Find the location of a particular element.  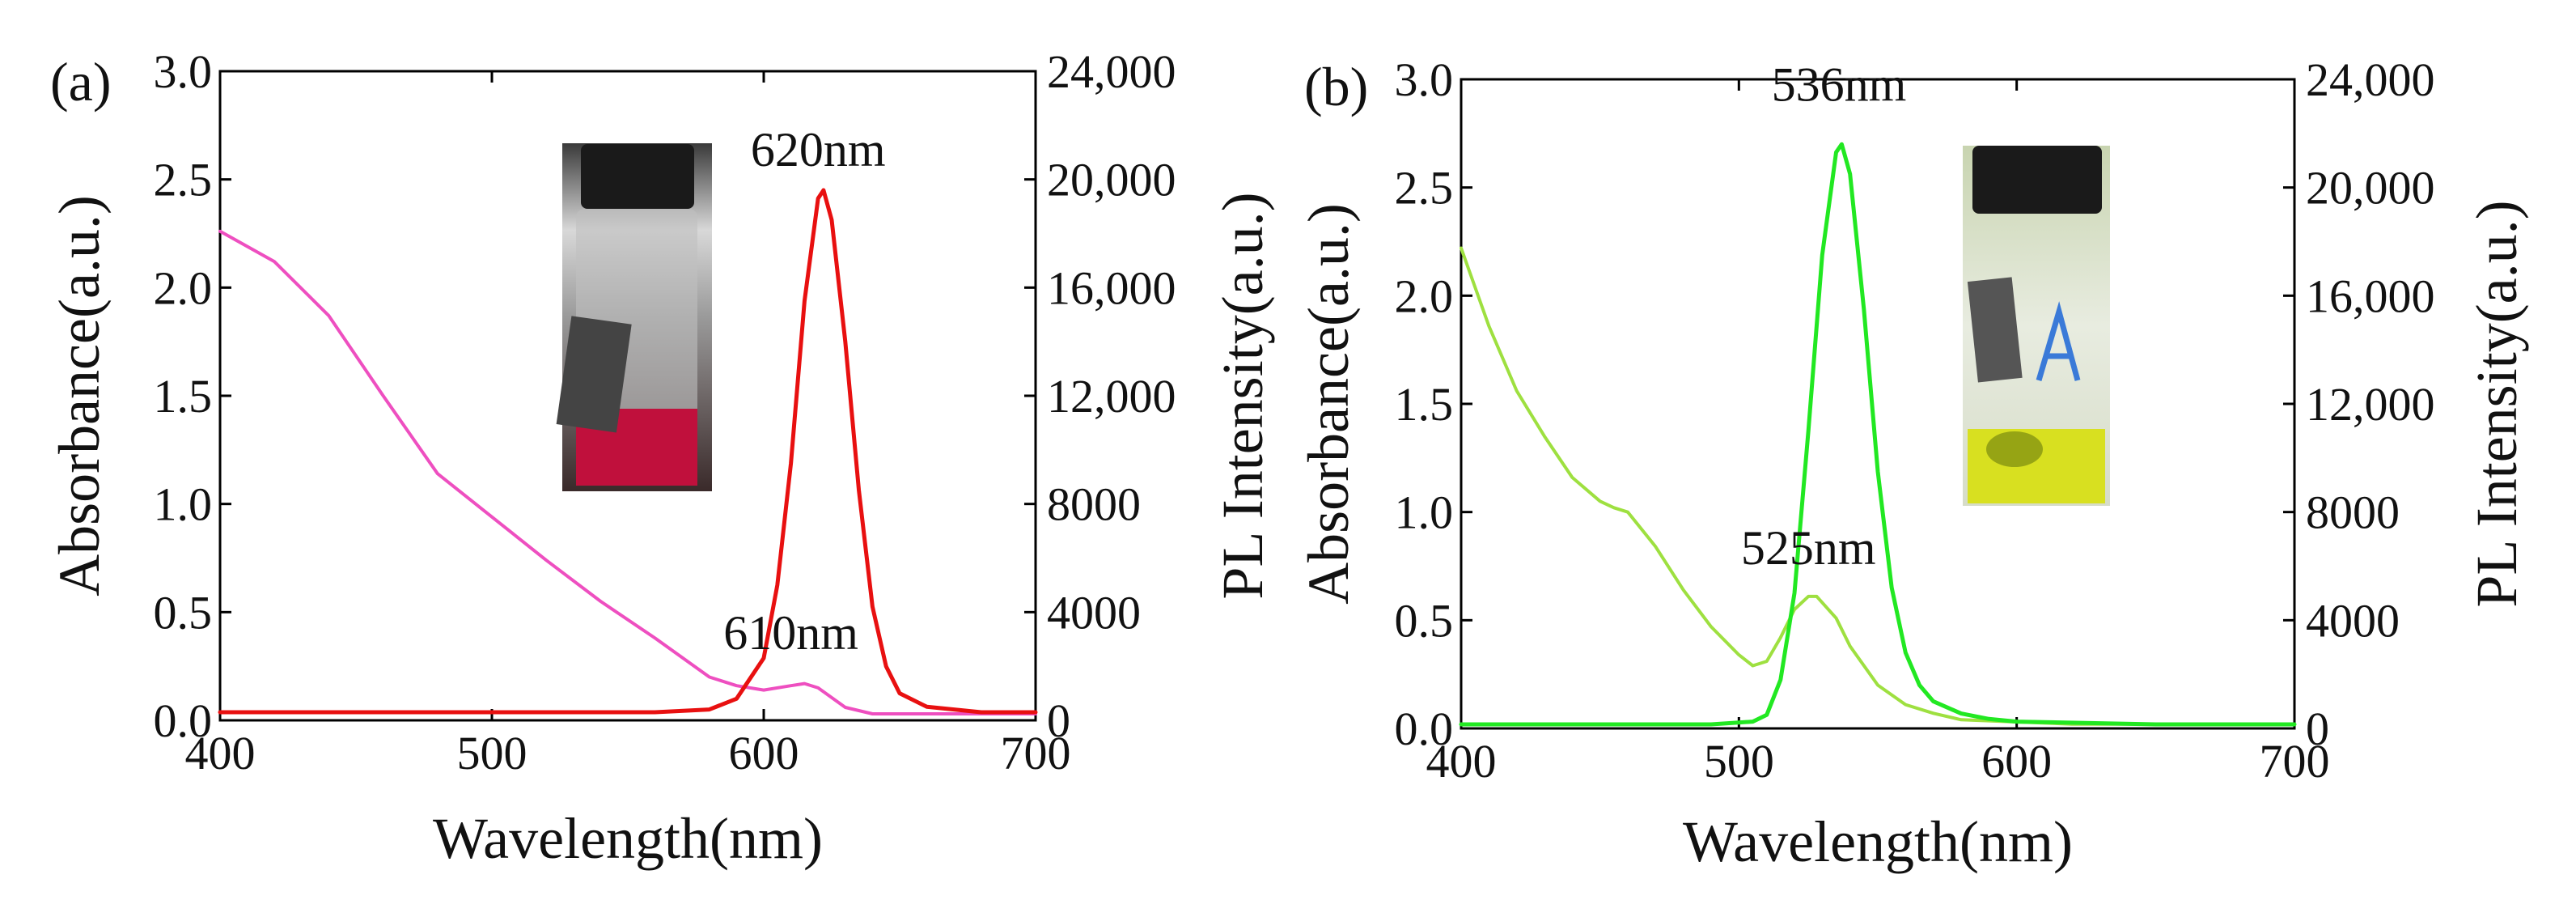

panel-a-left-y-axis-title: Absorbance(a.u.) is located at coordinates (79, 395).